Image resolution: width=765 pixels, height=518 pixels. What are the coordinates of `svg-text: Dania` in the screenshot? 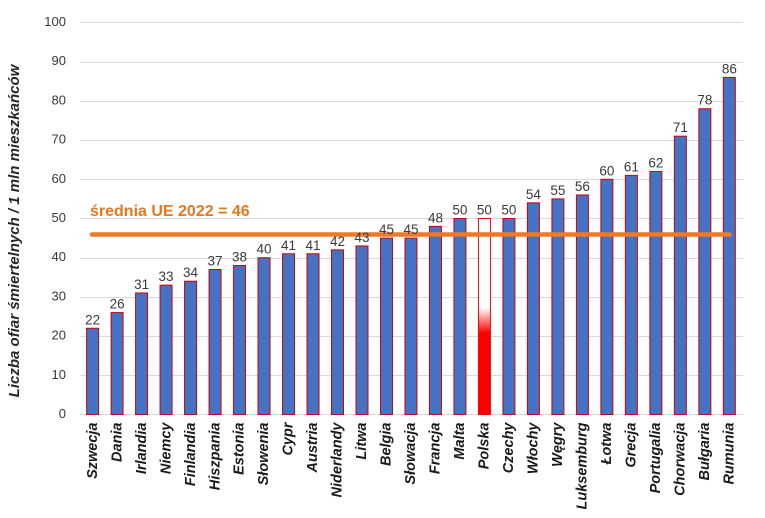 It's located at (117, 443).